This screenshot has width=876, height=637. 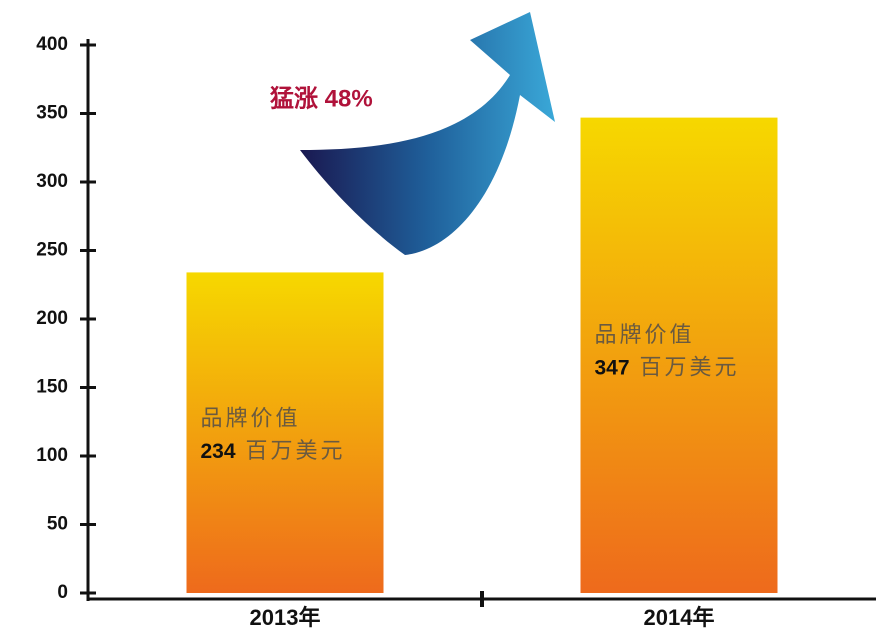 I want to click on bar-value-label: 347 百万美元, so click(x=667, y=366).